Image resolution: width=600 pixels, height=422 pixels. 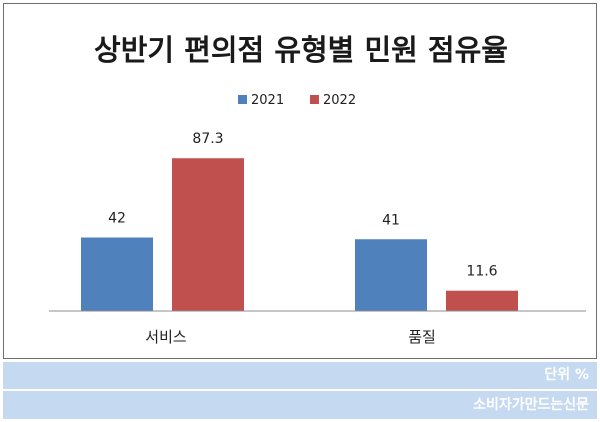 What do you see at coordinates (242, 99) in the screenshot?
I see `legend-swatch-2021` at bounding box center [242, 99].